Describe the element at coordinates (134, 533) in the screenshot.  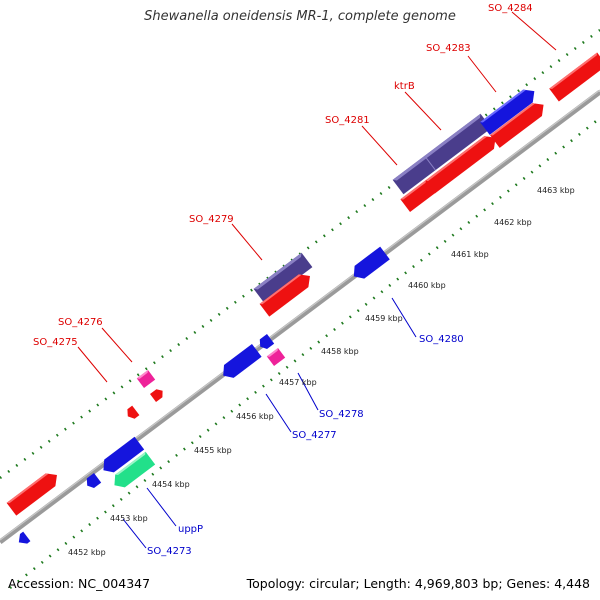
I see `leader-so4273` at that location.